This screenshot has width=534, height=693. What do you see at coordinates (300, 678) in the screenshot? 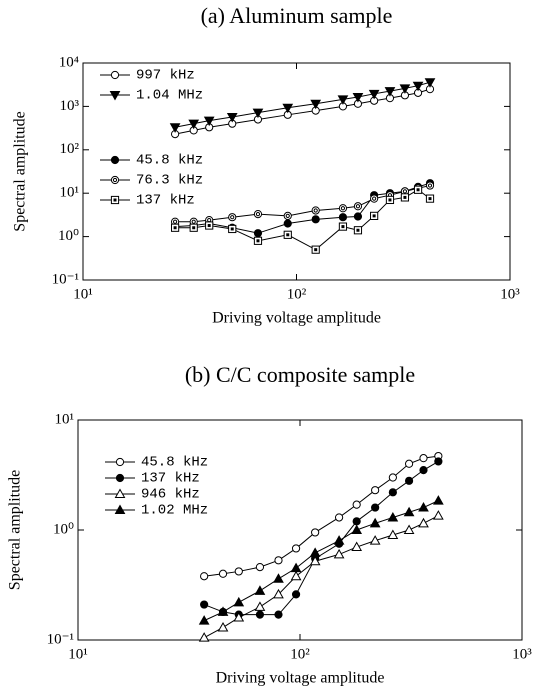
I see `x-axis-label: Driving voltage amplitude` at bounding box center [300, 678].